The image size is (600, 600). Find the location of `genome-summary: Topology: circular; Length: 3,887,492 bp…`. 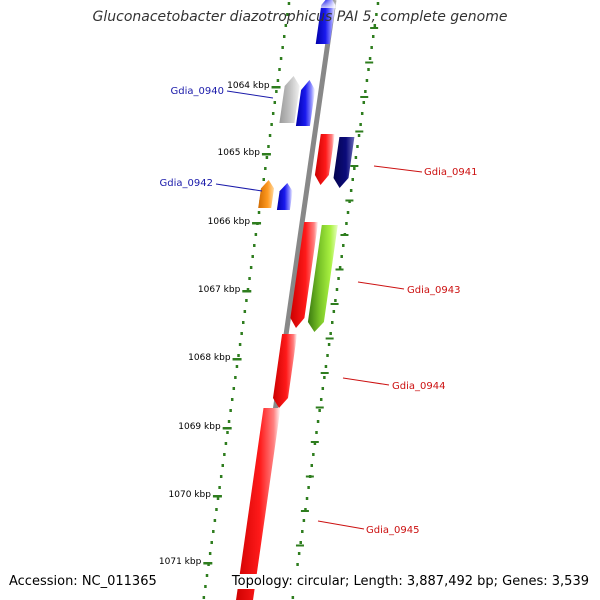

genome-summary: Topology: circular; Length: 3,887,492 bp… is located at coordinates (410, 581).